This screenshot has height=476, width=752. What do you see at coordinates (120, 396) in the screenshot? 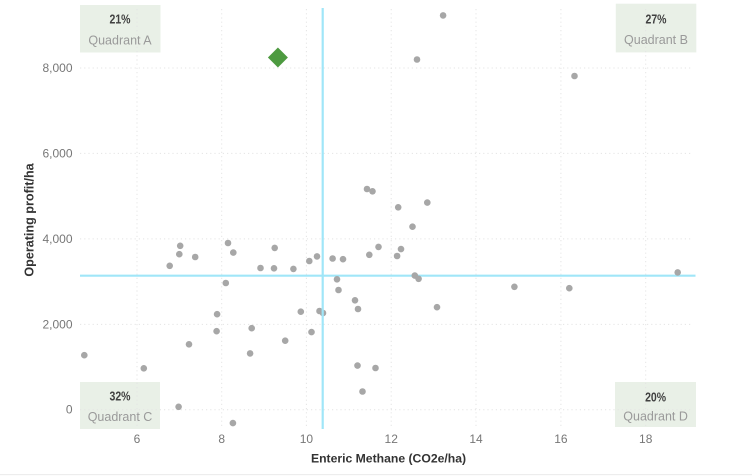
I see `svg-text: 32%` at bounding box center [120, 396].